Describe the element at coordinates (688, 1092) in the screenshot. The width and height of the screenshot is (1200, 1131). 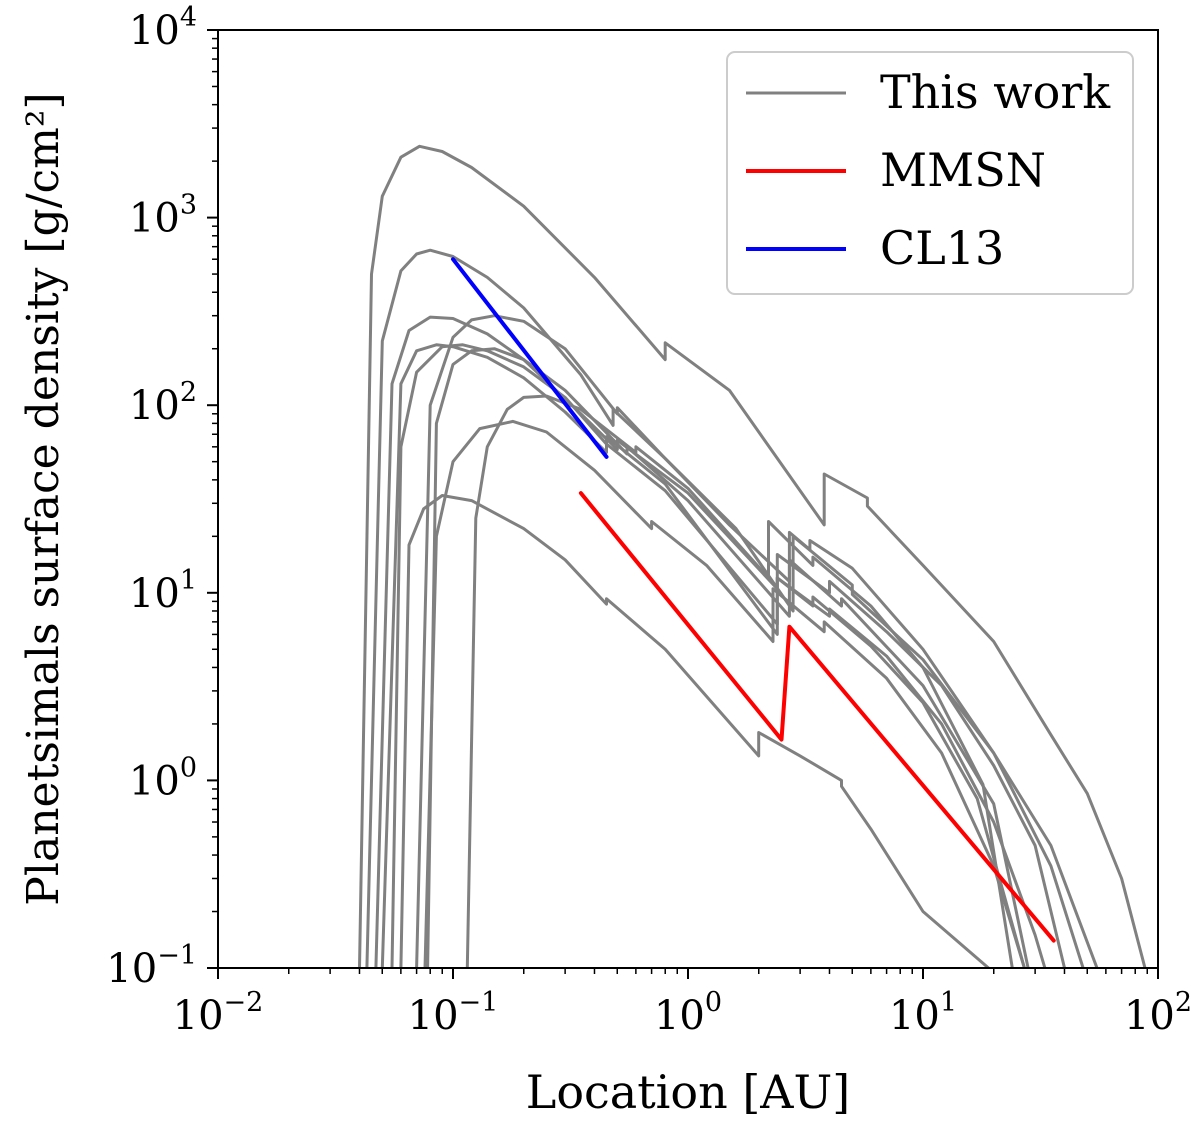
I see `x-axis-label: Location [AU]` at that location.